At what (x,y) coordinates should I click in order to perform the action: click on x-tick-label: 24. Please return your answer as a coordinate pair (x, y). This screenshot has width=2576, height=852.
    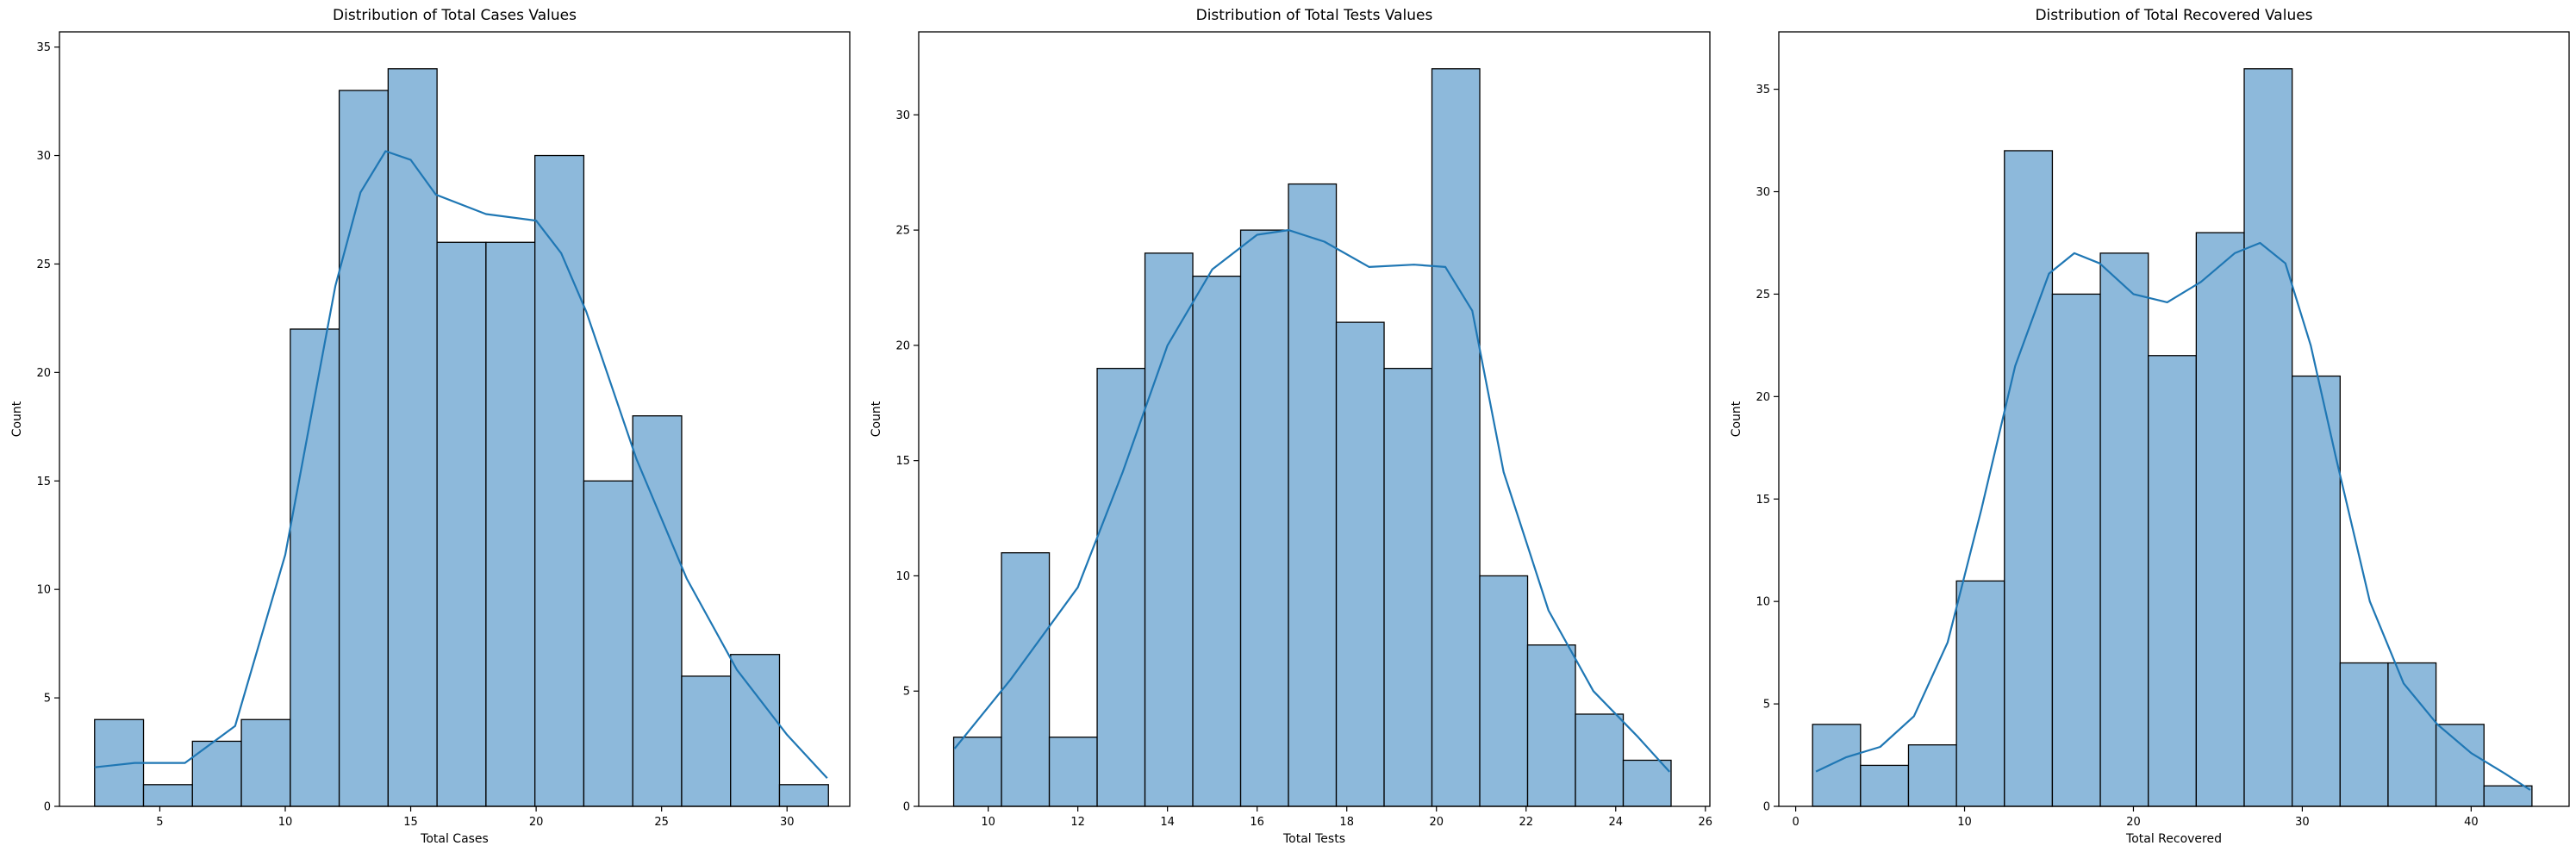
    Looking at the image, I should click on (1616, 823).